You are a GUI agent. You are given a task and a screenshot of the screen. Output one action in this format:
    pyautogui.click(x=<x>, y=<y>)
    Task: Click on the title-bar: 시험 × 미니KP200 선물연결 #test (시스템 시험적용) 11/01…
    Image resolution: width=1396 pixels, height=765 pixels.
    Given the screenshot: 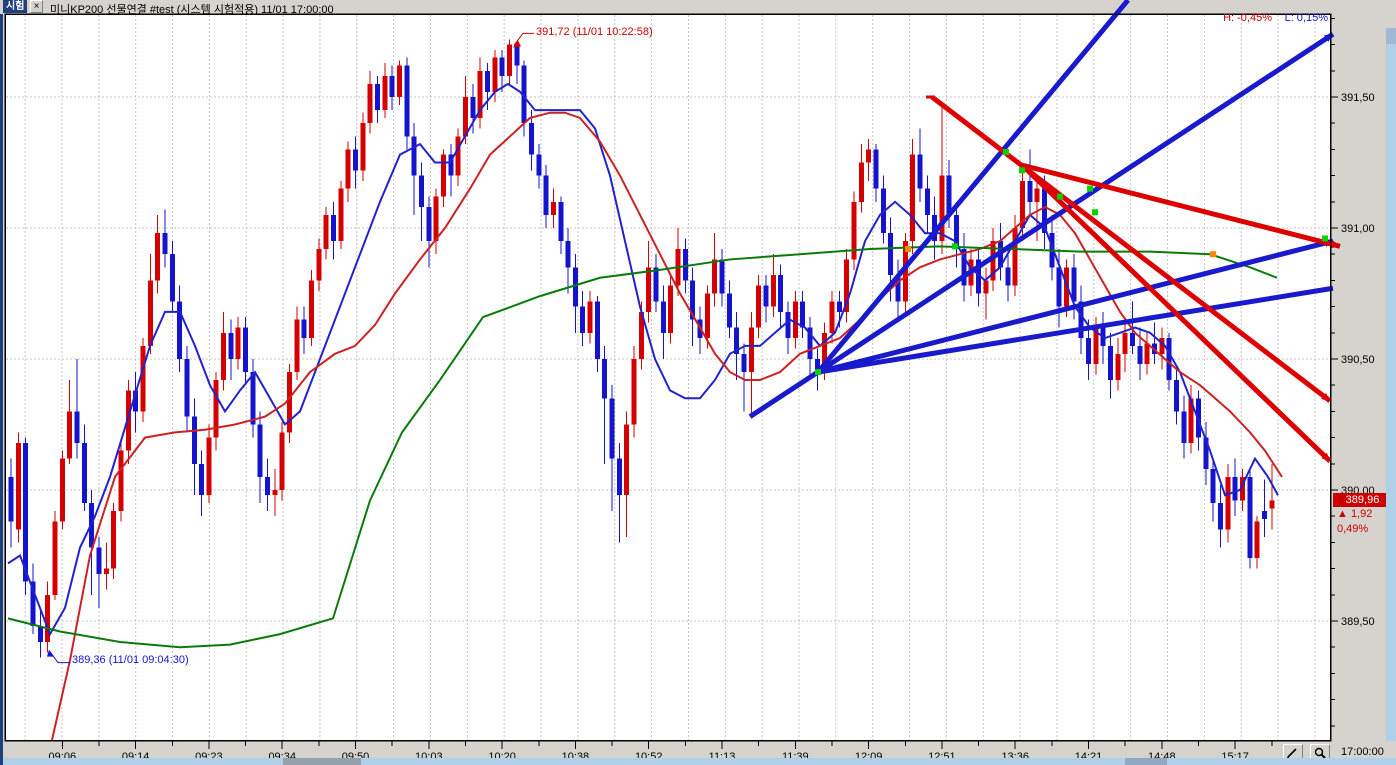 What is the action you would take?
    pyautogui.click(x=698, y=8)
    